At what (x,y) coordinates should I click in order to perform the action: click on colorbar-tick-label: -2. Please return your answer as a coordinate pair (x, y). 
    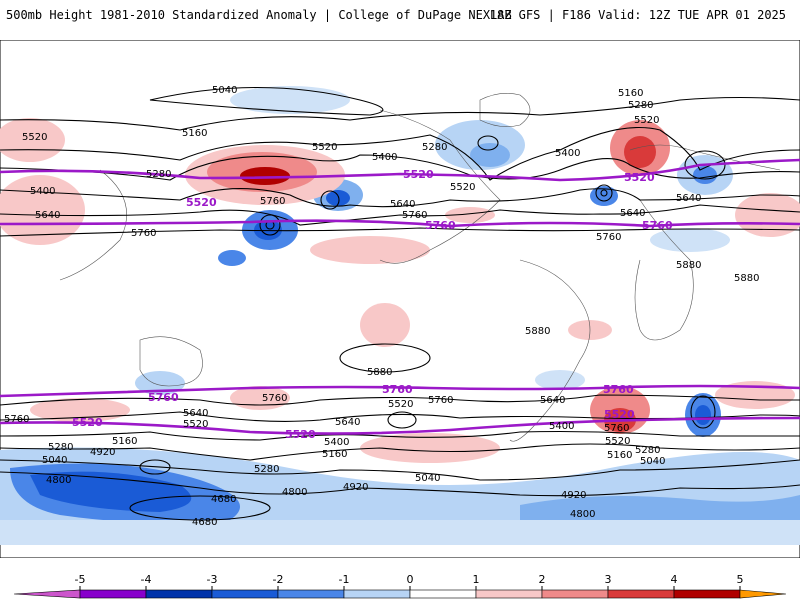
    Looking at the image, I should click on (278, 579).